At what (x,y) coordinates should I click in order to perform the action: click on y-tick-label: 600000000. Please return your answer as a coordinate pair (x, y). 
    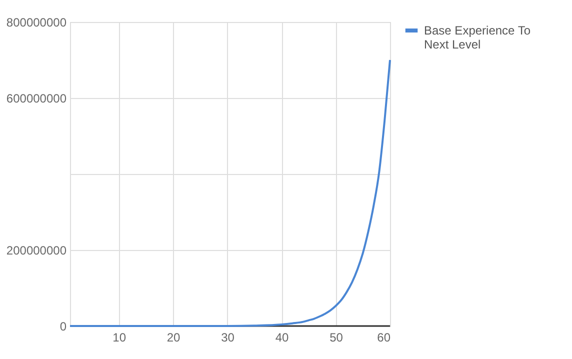
    Looking at the image, I should click on (36, 99).